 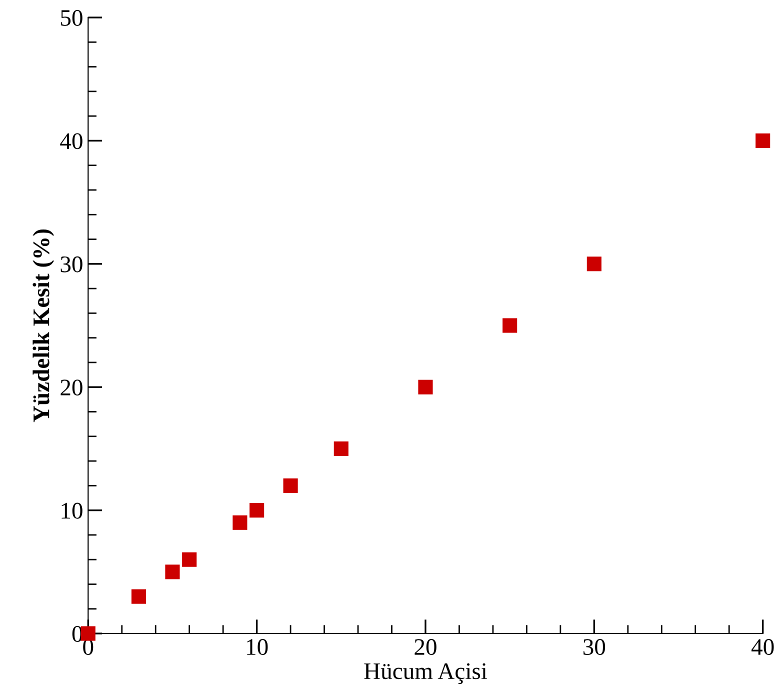 I want to click on x-tick-label: 40, so click(x=762, y=647).